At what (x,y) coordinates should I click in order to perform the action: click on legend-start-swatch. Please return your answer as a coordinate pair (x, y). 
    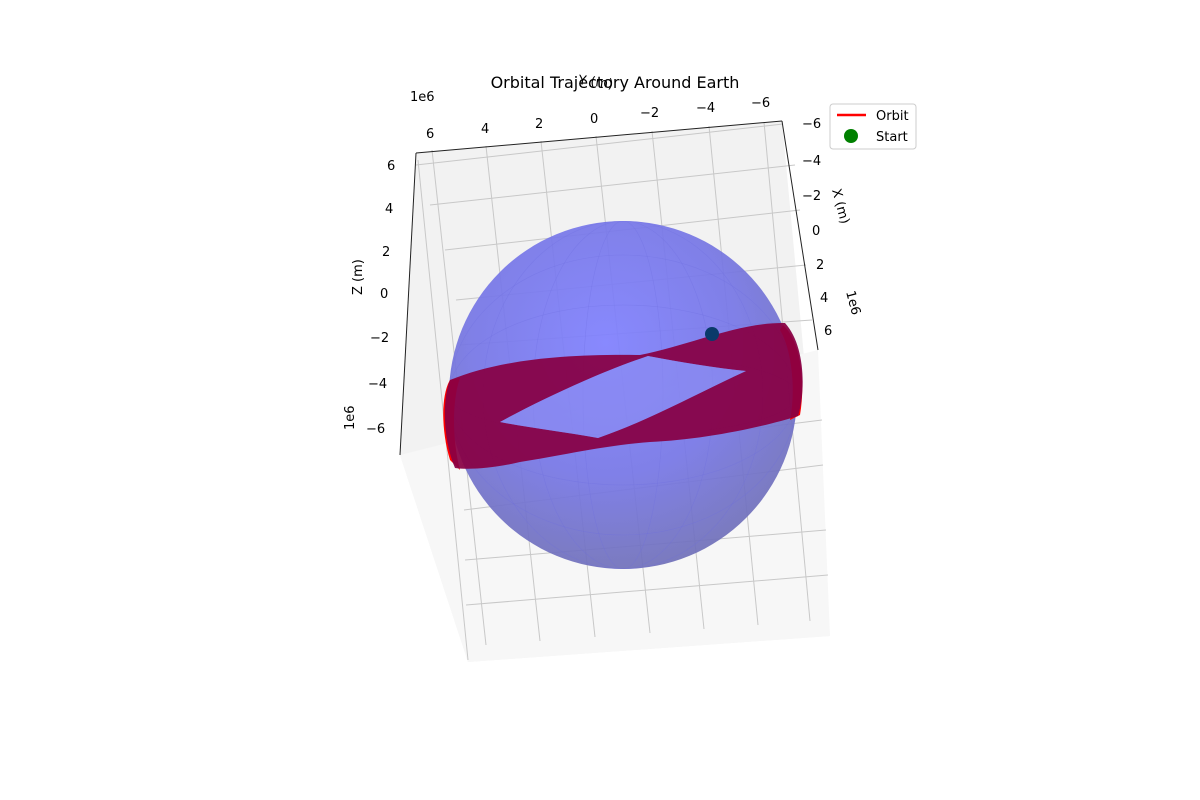
    Looking at the image, I should click on (851, 136).